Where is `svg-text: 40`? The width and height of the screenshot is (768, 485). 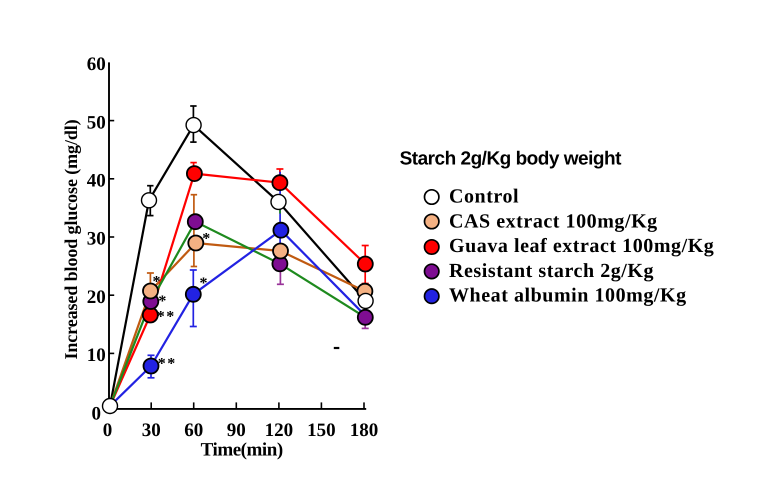
svg-text: 40 is located at coordinates (96, 181).